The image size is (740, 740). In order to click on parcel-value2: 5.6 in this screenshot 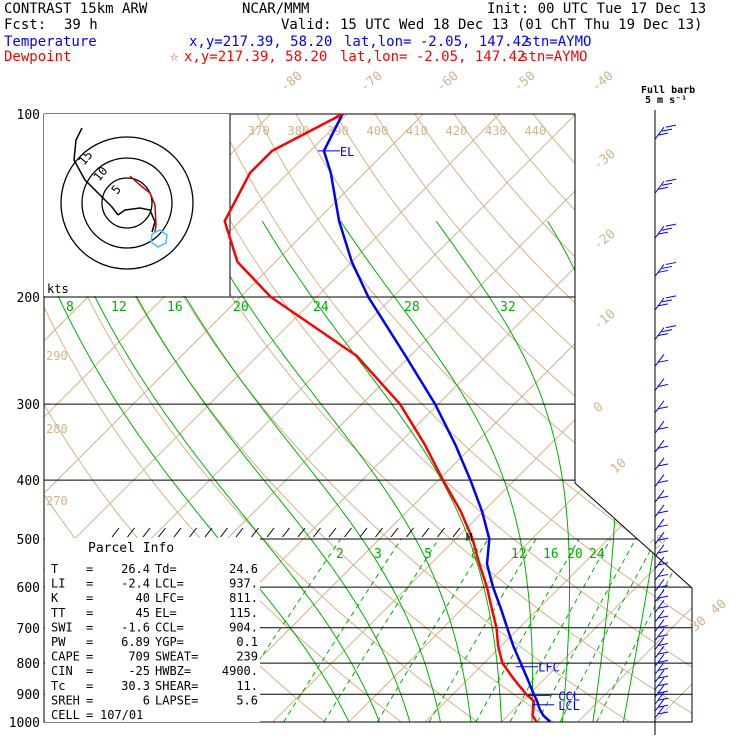, I will do `click(247, 700)`.